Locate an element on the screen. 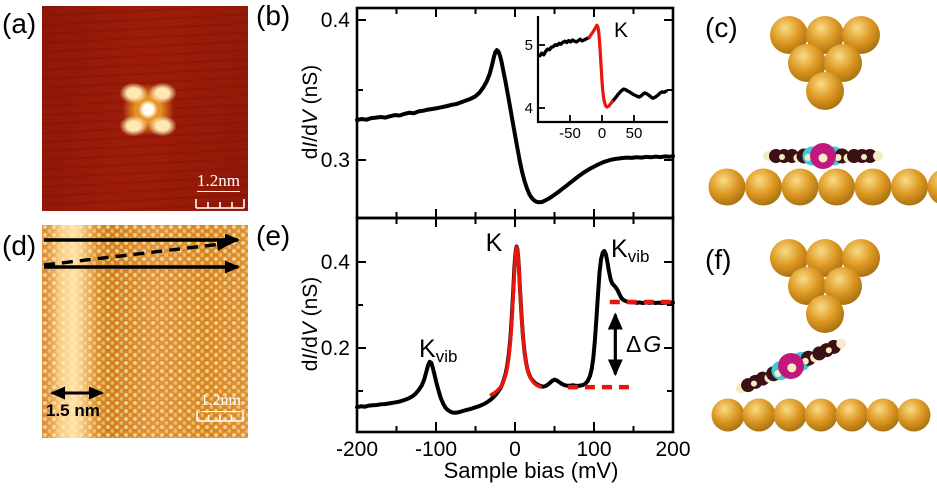  tick-label: 0.2 is located at coordinates (335, 348).